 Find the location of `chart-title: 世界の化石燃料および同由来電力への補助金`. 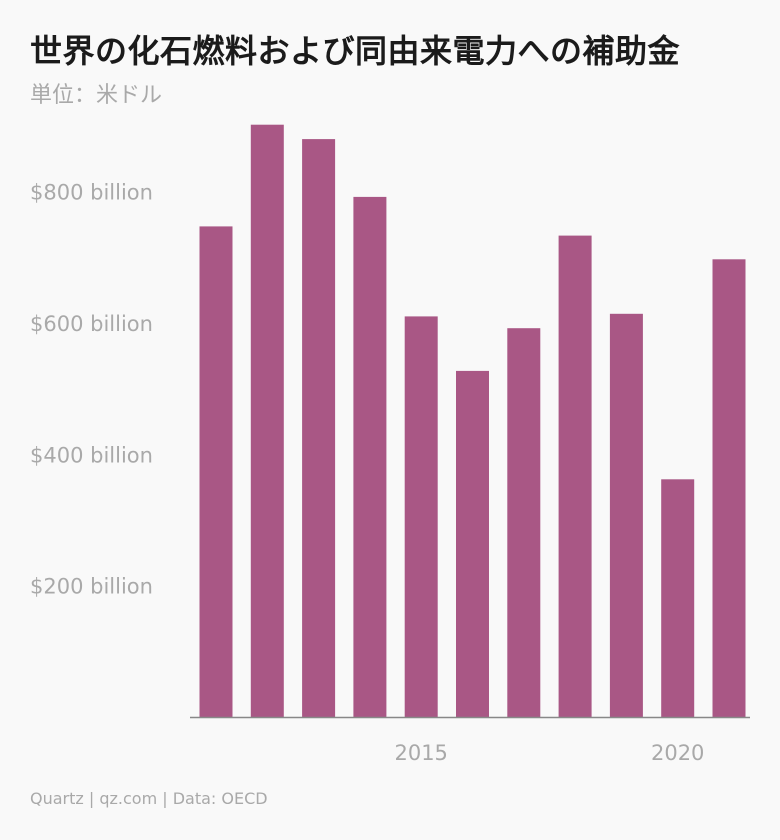

chart-title: 世界の化石燃料および同由来電力への補助金 is located at coordinates (355, 51).